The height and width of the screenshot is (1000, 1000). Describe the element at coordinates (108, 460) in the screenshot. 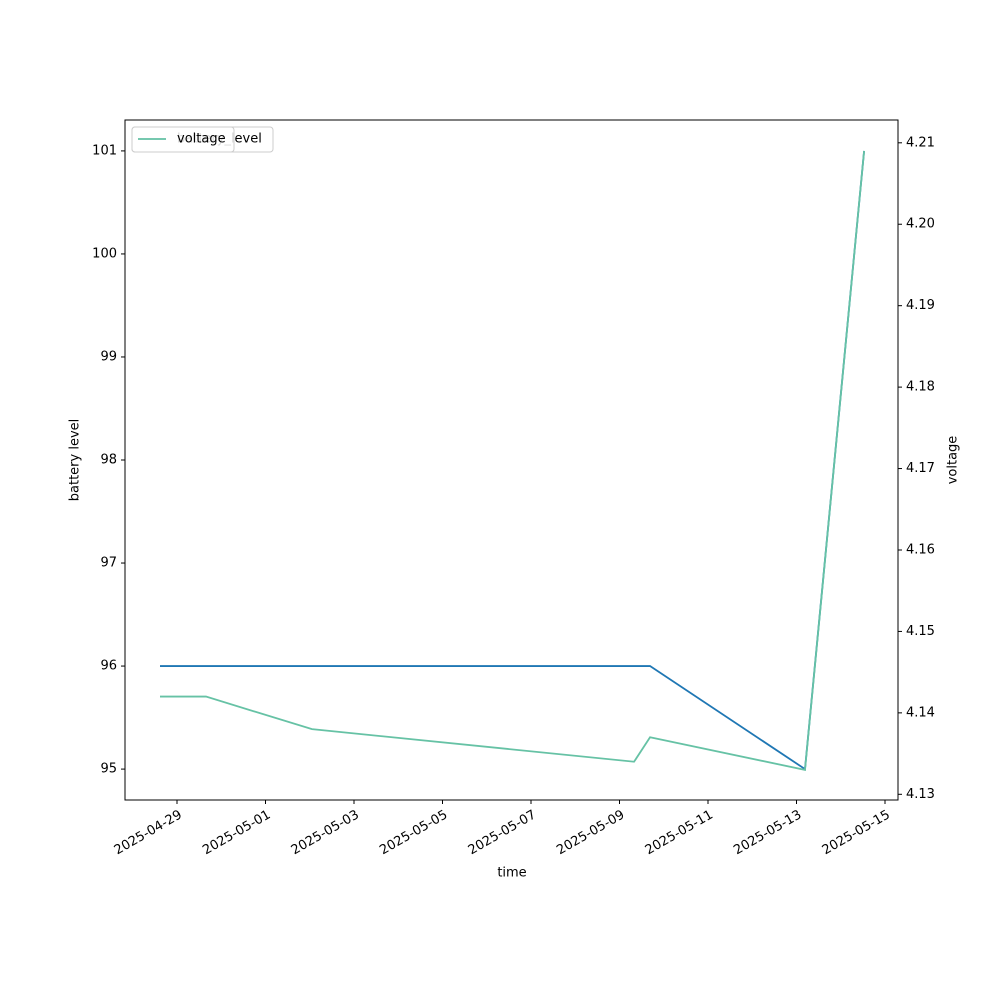

I see `y-tick-label: 98` at that location.